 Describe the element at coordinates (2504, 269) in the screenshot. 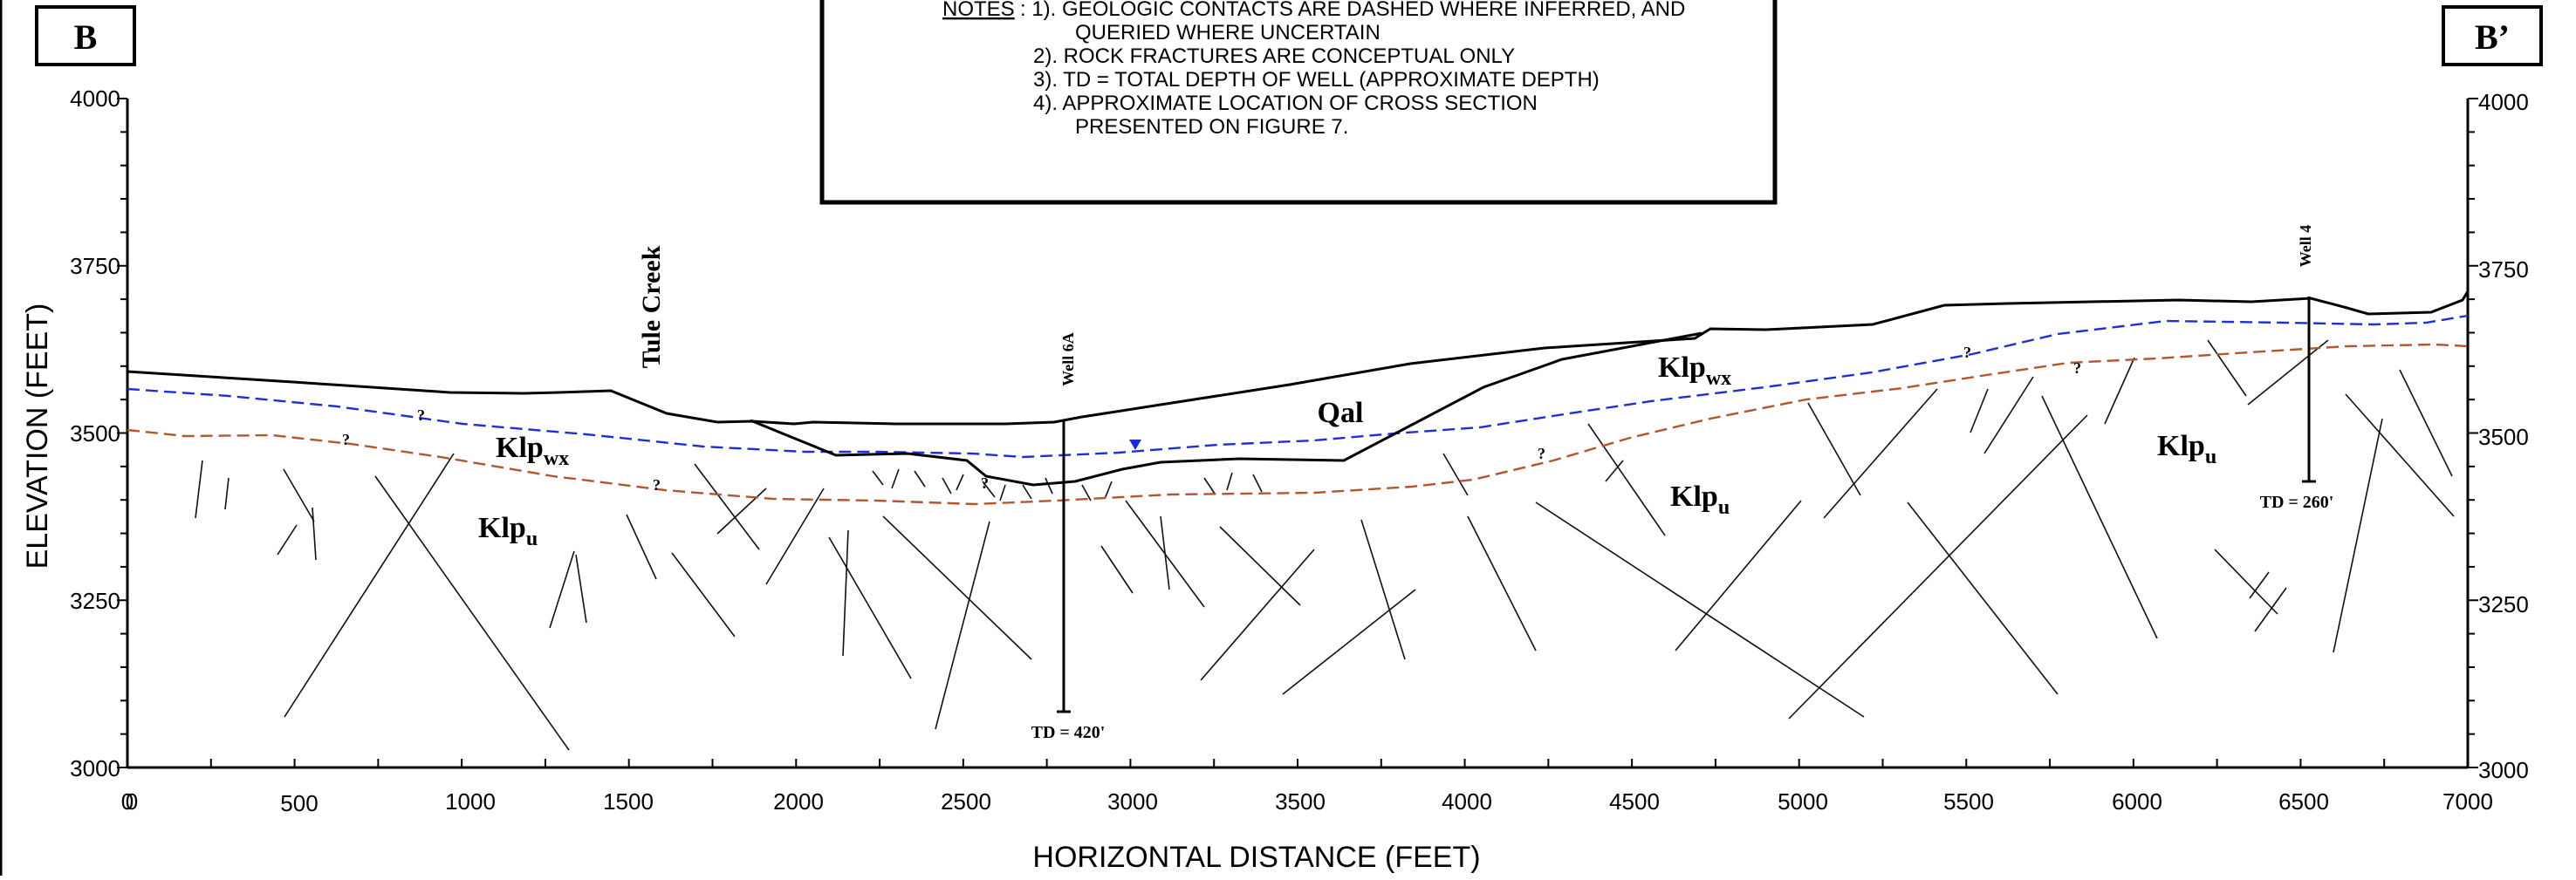

I see `y-tick-right-3750: 3750` at that location.